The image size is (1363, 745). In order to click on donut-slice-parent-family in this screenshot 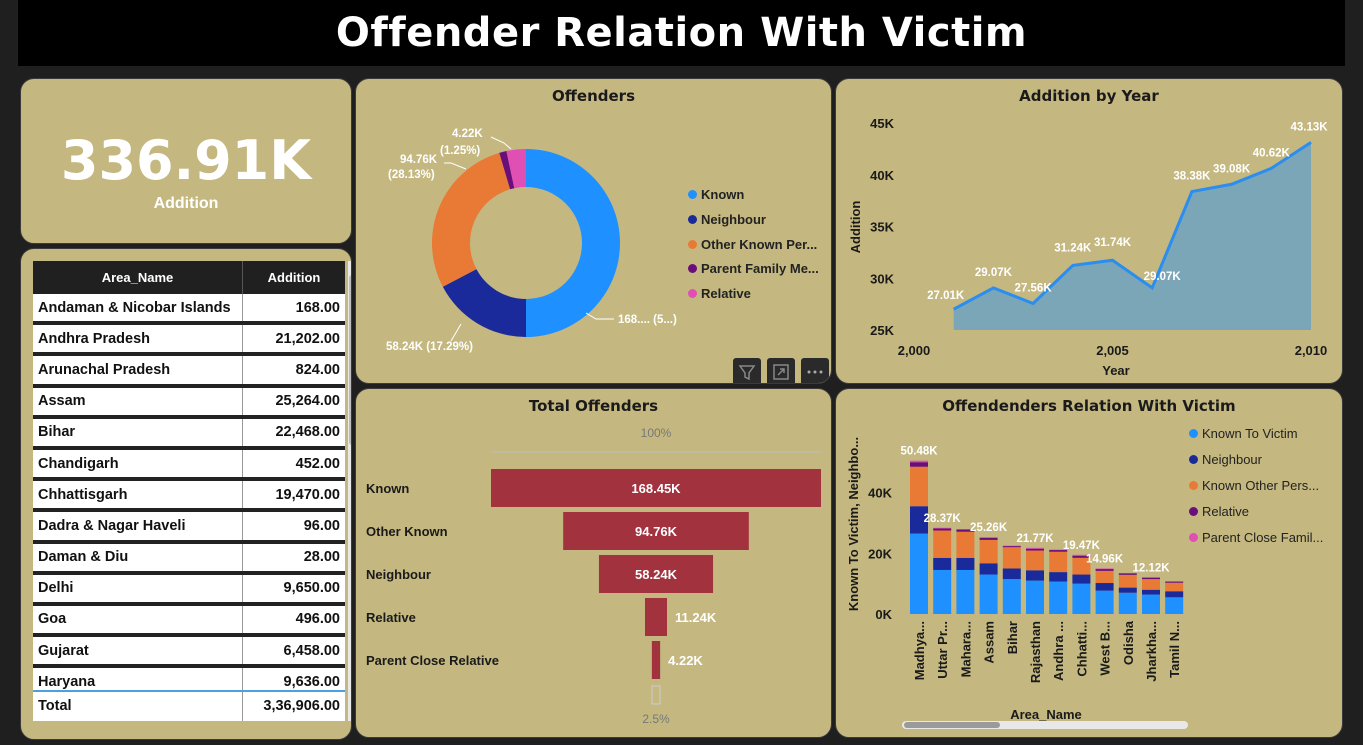, I will do `click(507, 170)`.